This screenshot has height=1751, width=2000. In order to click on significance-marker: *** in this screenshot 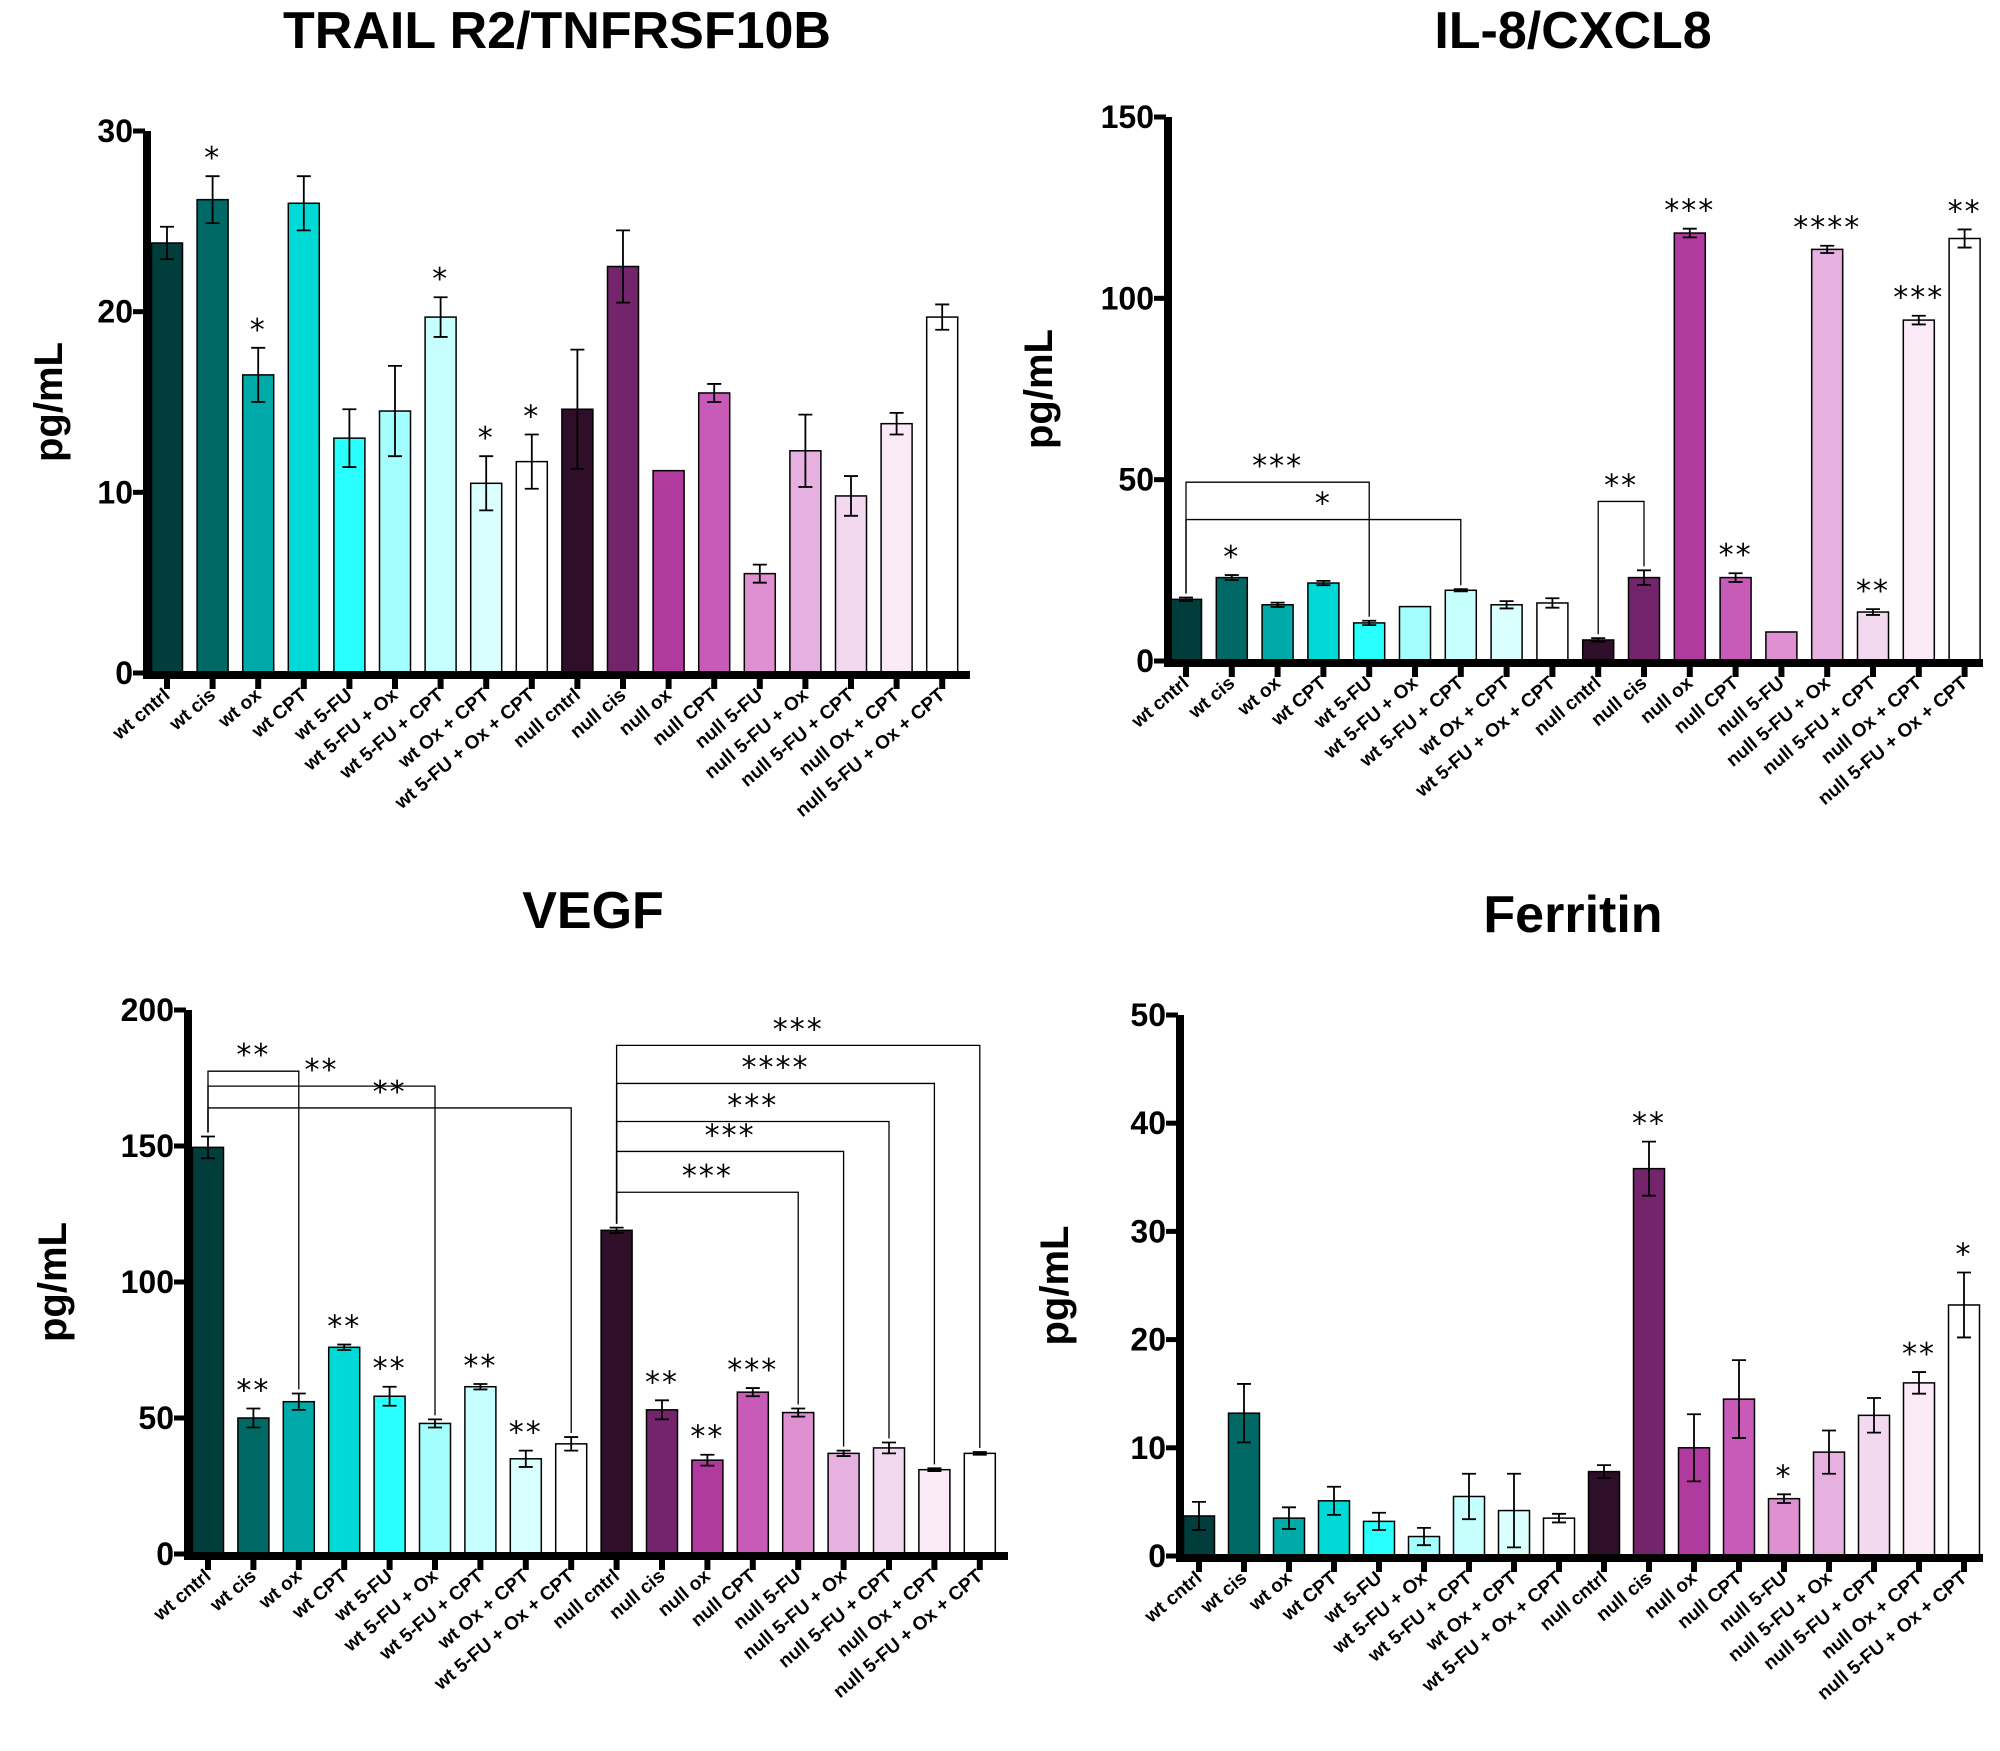, I will do `click(1689, 211)`.